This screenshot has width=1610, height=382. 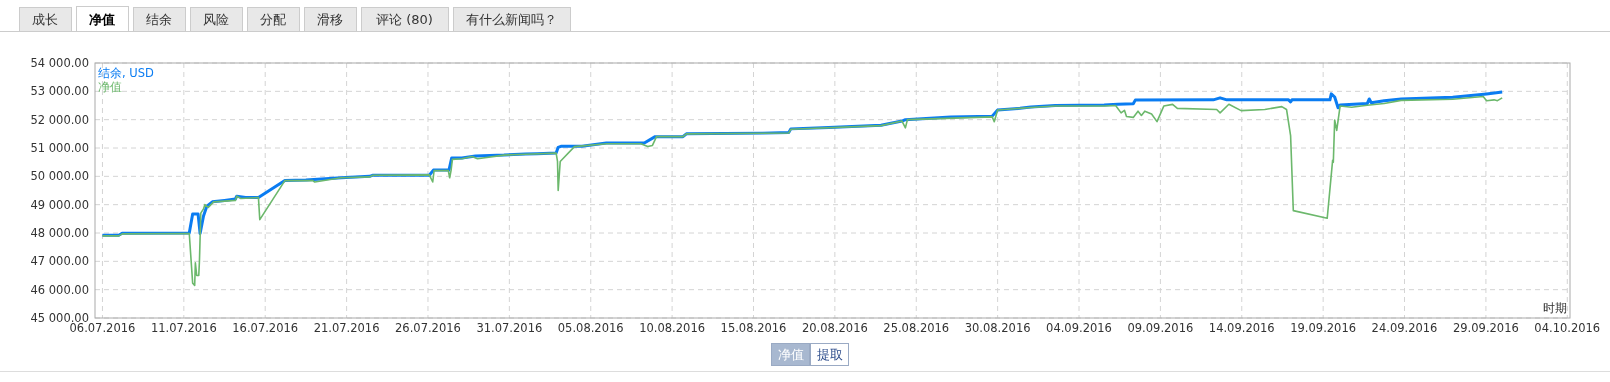 What do you see at coordinates (346, 328) in the screenshot?
I see `x-tick-label: 21.07.2016` at bounding box center [346, 328].